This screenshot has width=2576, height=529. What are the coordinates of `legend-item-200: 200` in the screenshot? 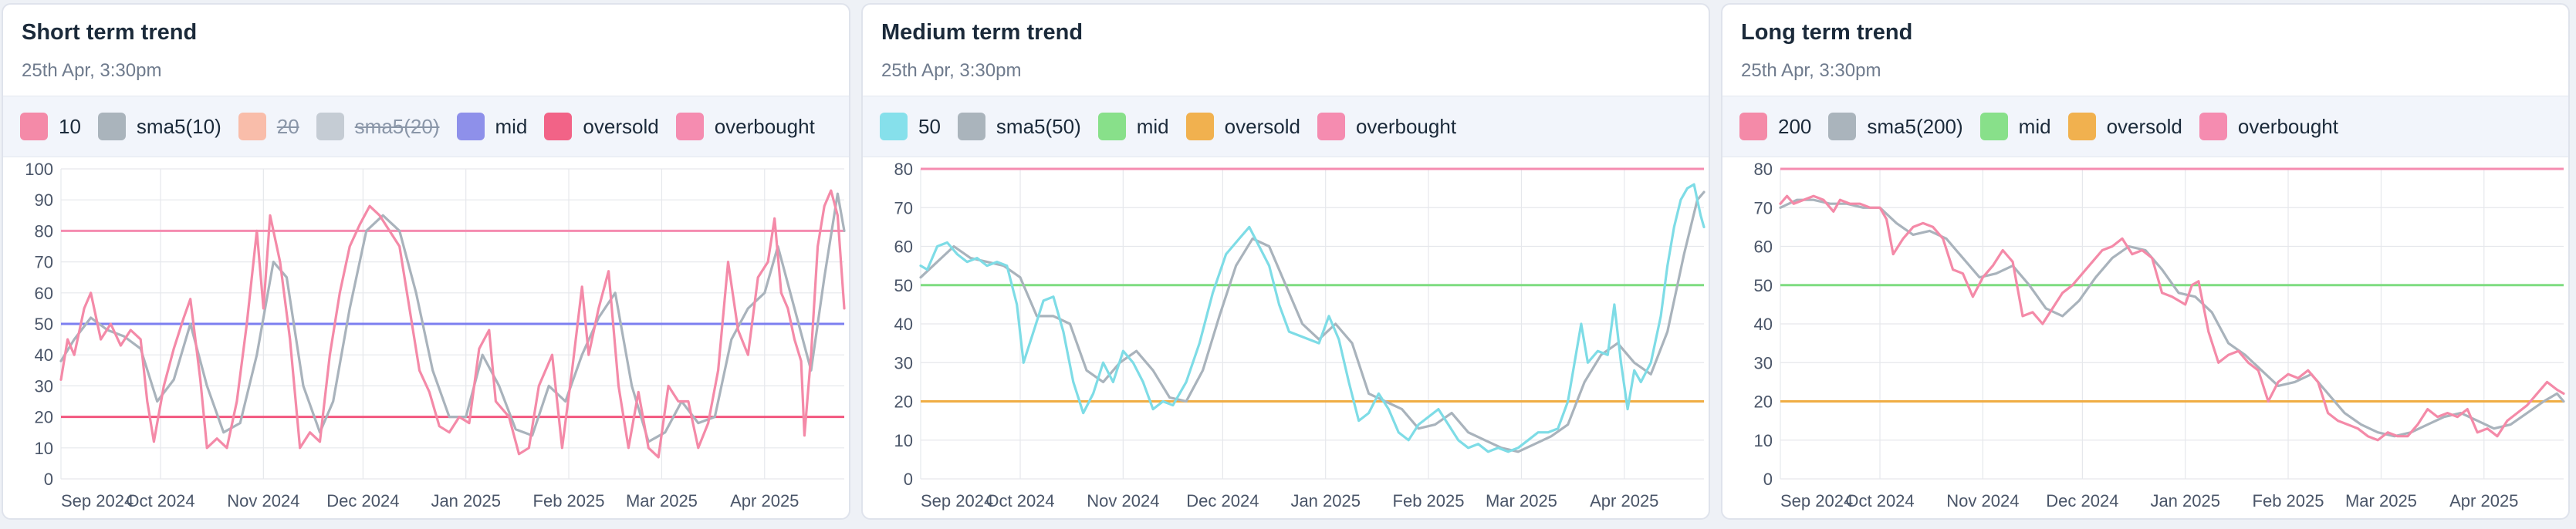 It's located at (1775, 126).